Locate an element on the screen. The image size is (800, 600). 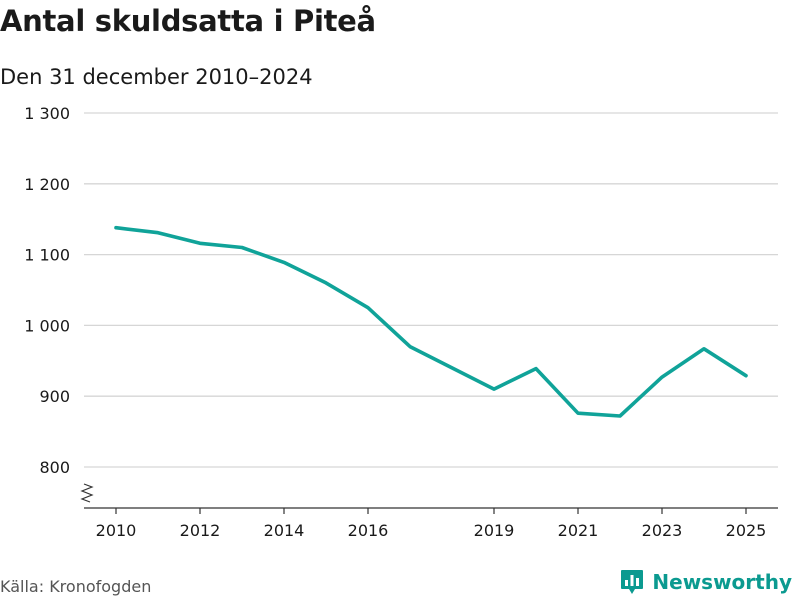
y-axis: 800 900 1 000 1 100 1 200 1 300 is located at coordinates (59, 303).